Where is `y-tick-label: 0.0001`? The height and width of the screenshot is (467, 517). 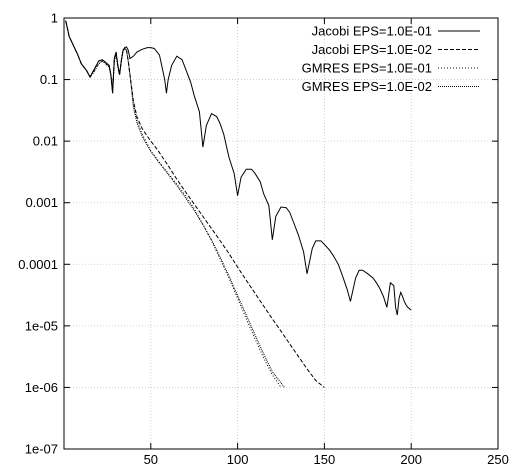 y-tick-label: 0.0001 is located at coordinates (38, 264).